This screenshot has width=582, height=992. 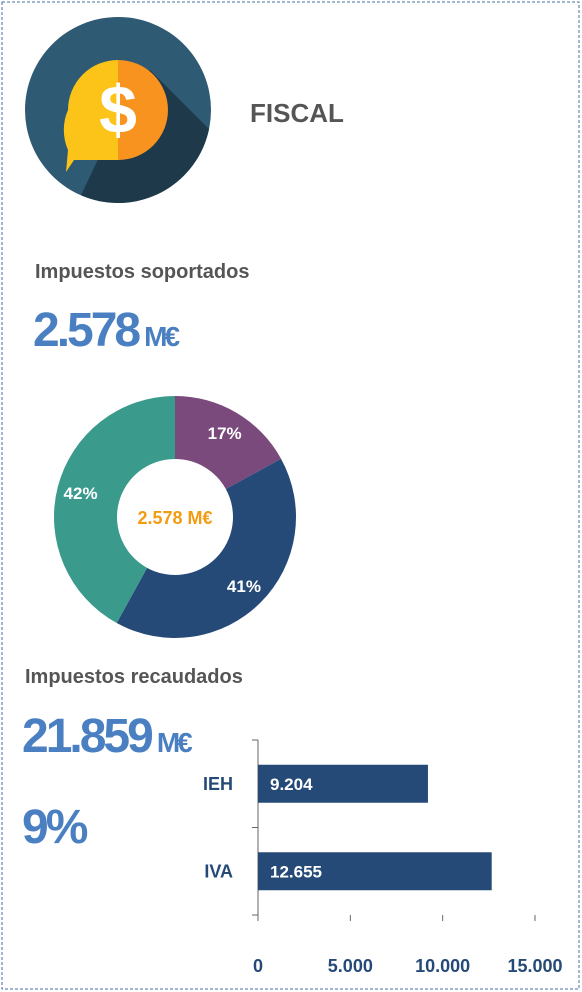 What do you see at coordinates (297, 113) in the screenshot?
I see `title: FISCAL` at bounding box center [297, 113].